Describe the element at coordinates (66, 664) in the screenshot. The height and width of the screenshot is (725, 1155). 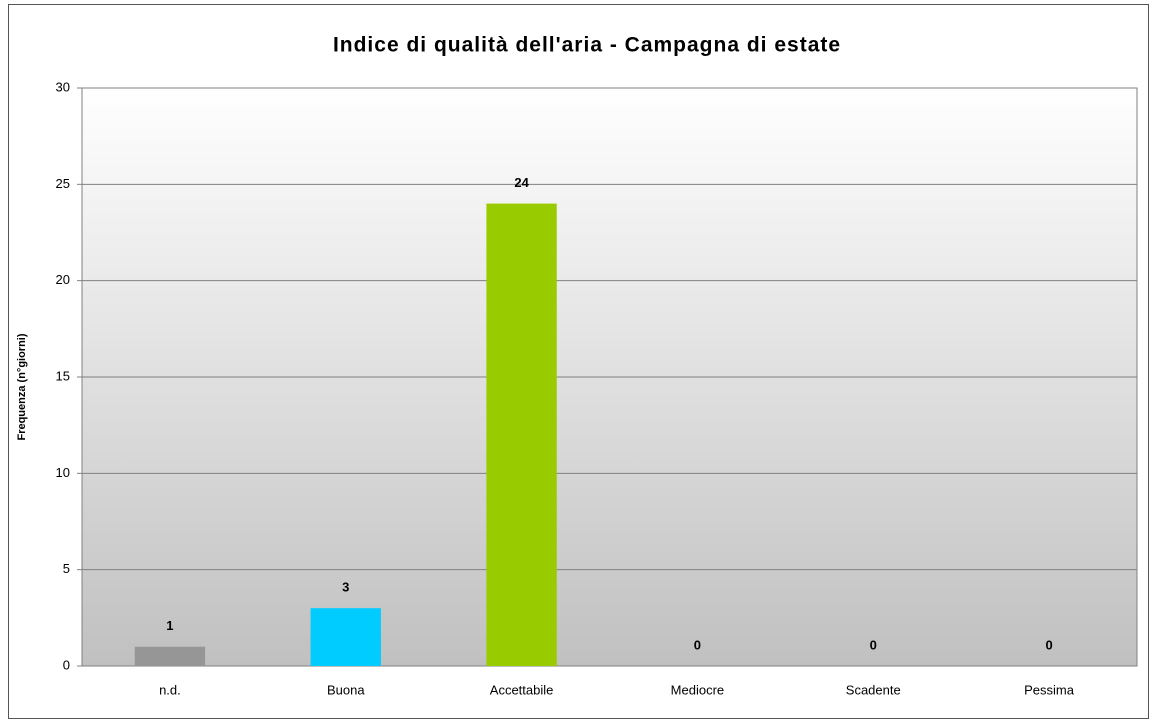
I see `y-tick-label: 0` at that location.